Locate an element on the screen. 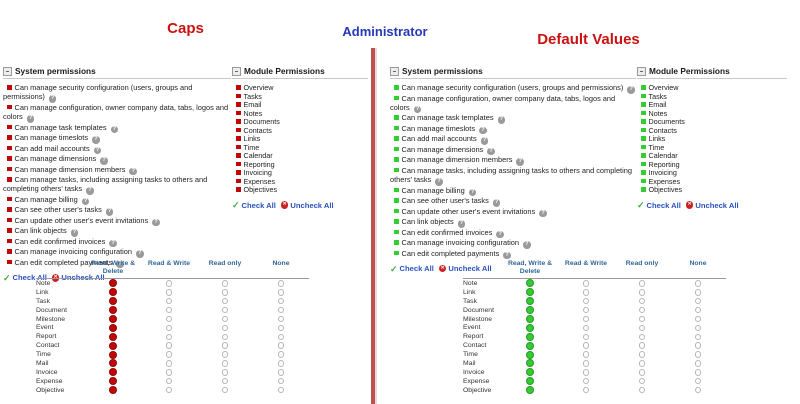  collapse-icon is located at coordinates (641, 71).